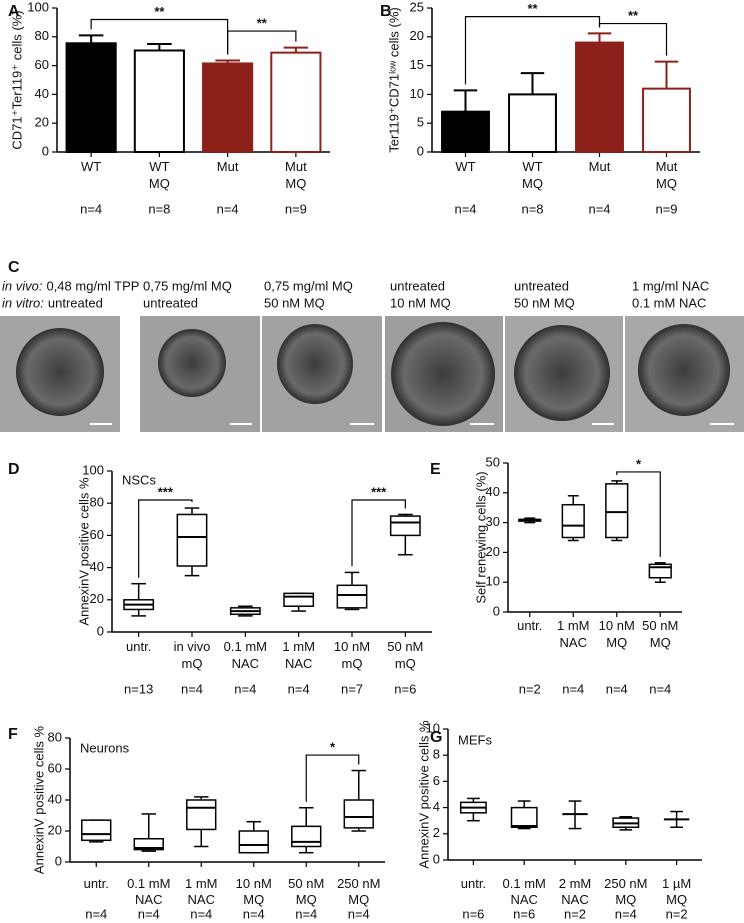  Describe the element at coordinates (105, 747) in the screenshot. I see `chart-title: Neurons` at that location.